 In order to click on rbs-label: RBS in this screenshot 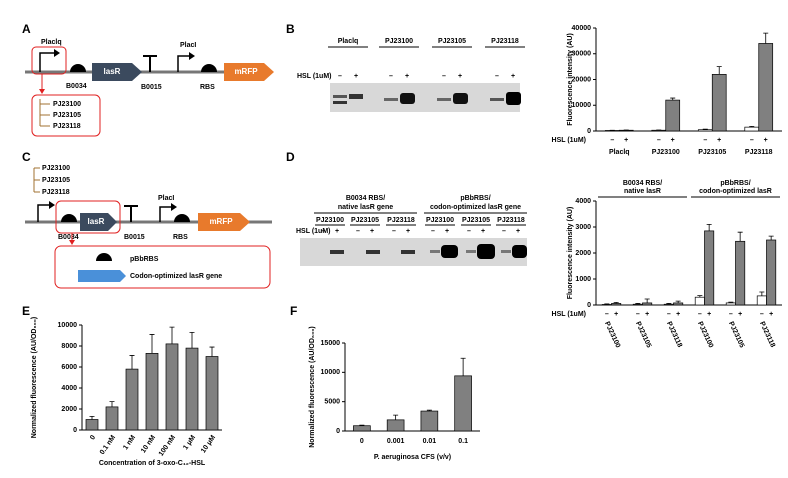, I will do `click(207, 87)`.